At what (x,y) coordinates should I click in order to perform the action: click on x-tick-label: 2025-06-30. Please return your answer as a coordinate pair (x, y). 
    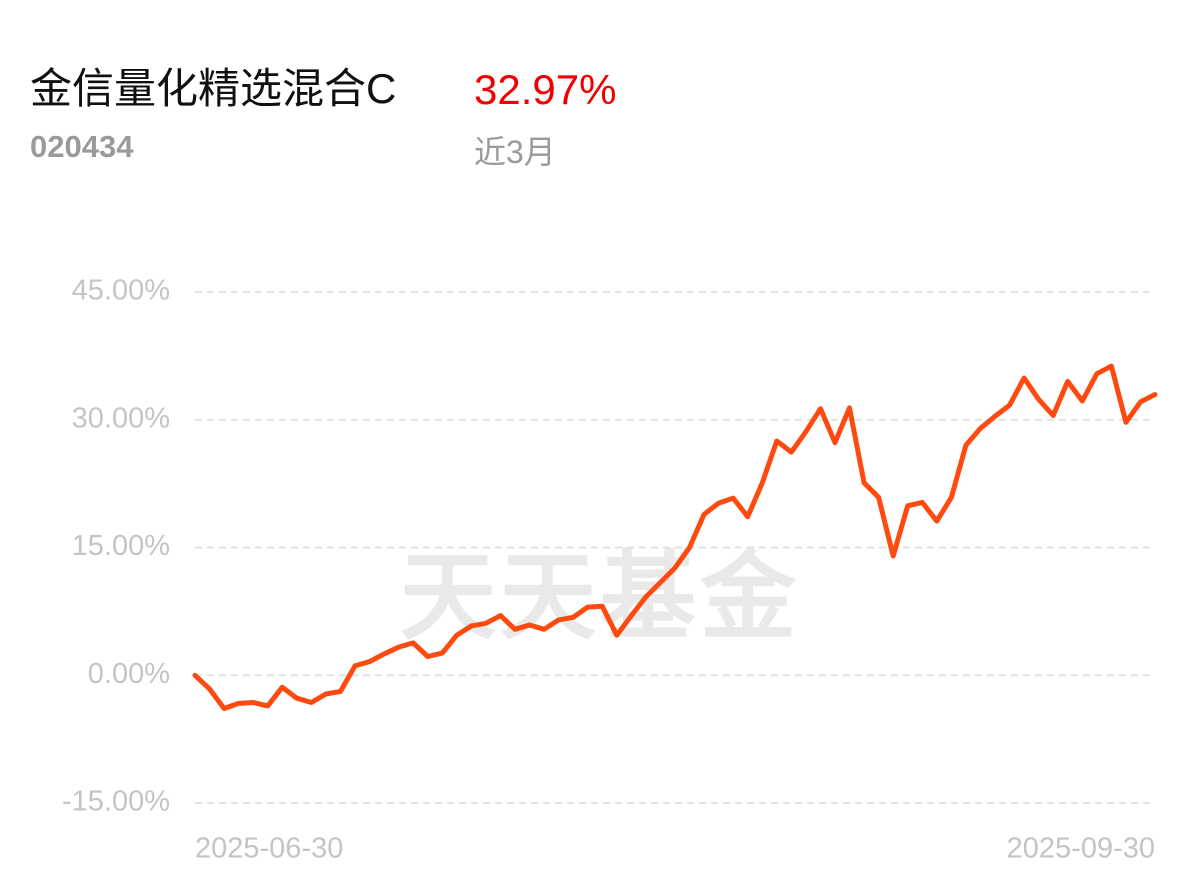
    Looking at the image, I should click on (269, 849).